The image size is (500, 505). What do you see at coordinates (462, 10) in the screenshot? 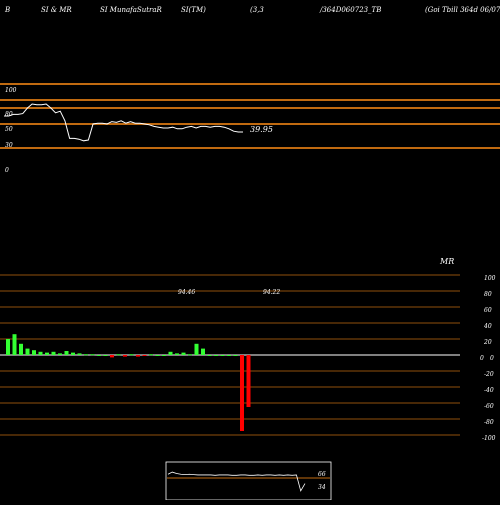
I see `header-label-7: (Goi Tbill 364d 06/07/23)` at bounding box center [462, 10].